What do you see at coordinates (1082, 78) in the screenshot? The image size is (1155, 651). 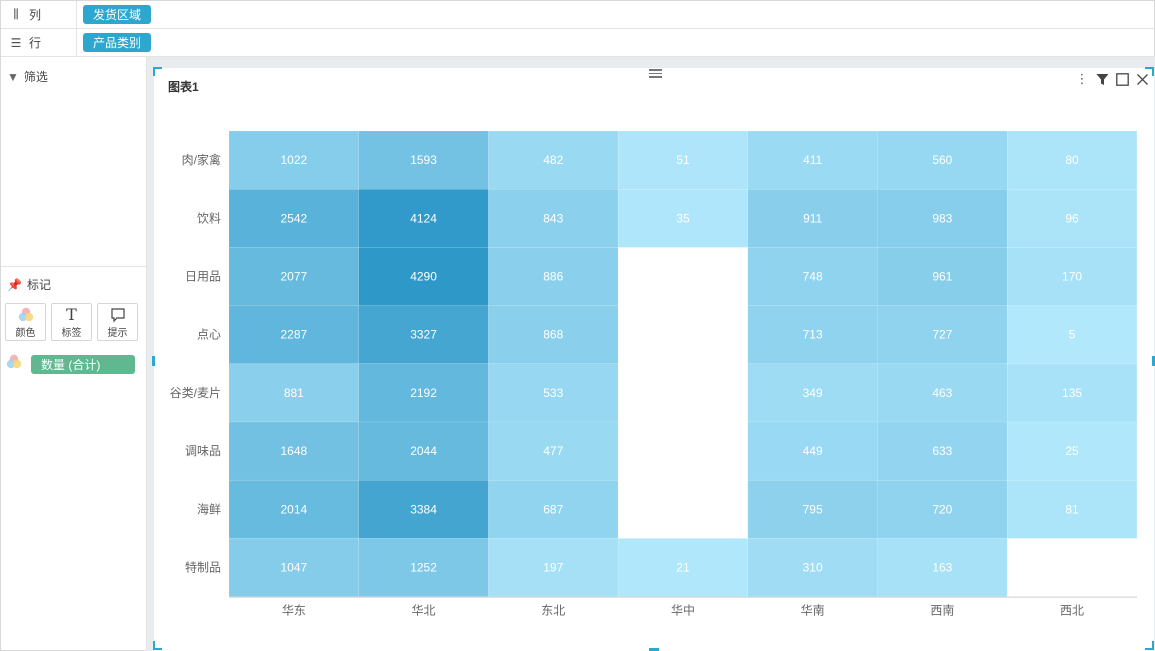 I see `more-vertical-icon: ⋮` at bounding box center [1082, 78].